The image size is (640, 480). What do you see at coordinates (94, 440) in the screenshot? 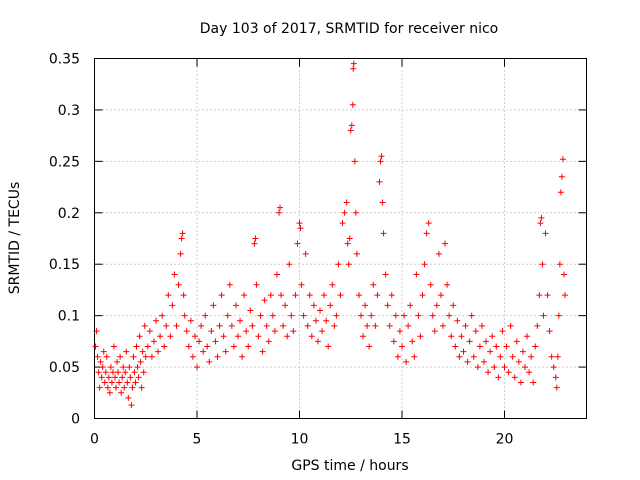
I see `x-tick-label: 0` at bounding box center [94, 440].